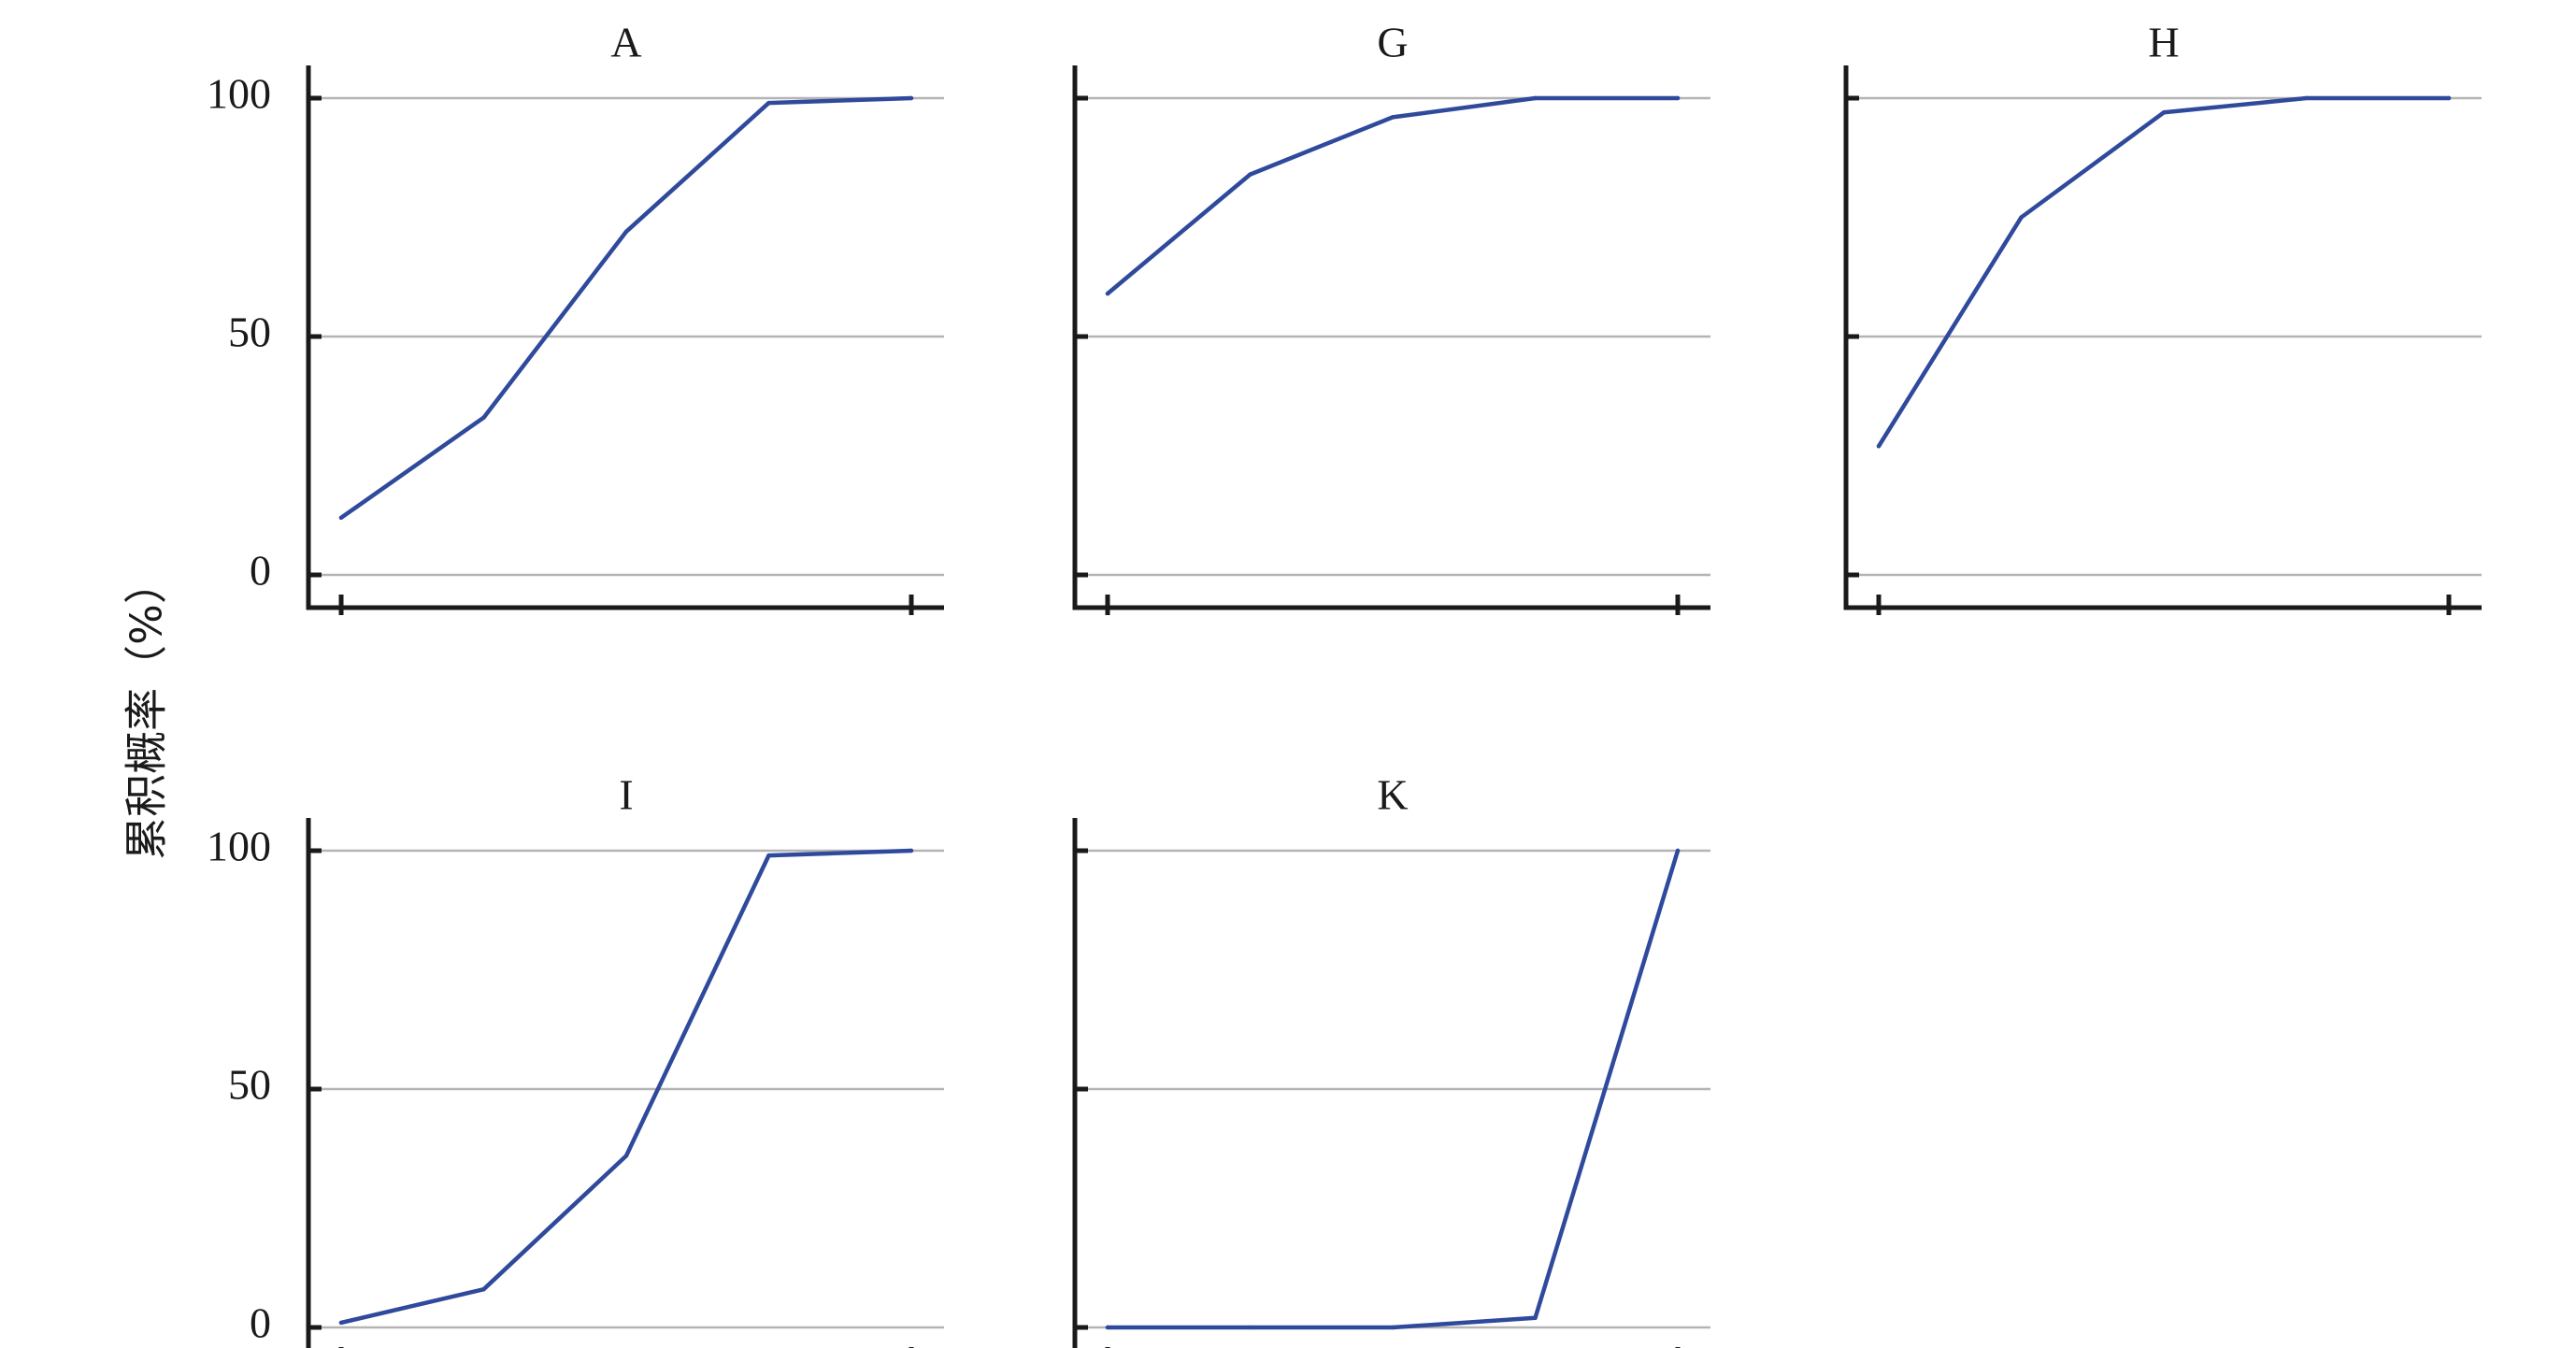 This screenshot has height=1348, width=2576. Describe the element at coordinates (1392, 42) in the screenshot. I see `panel-title: G` at that location.